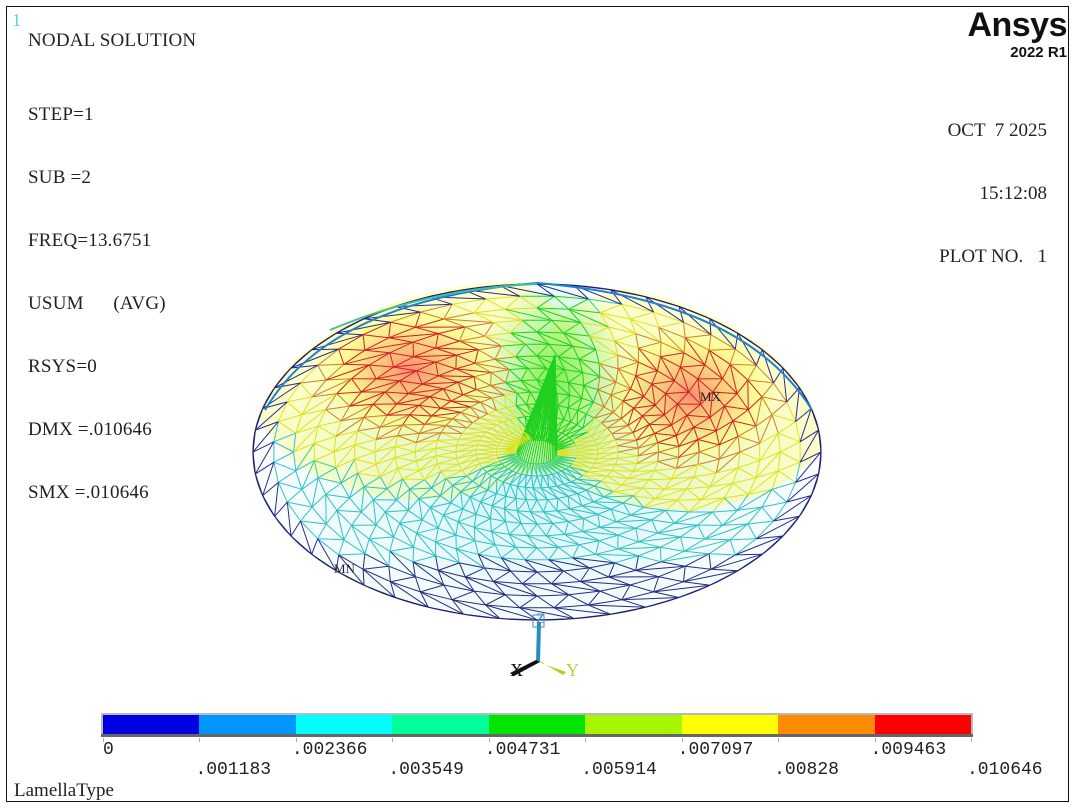 The width and height of the screenshot is (1077, 810). I want to click on info-smx: SMX =.010646, so click(88, 492).